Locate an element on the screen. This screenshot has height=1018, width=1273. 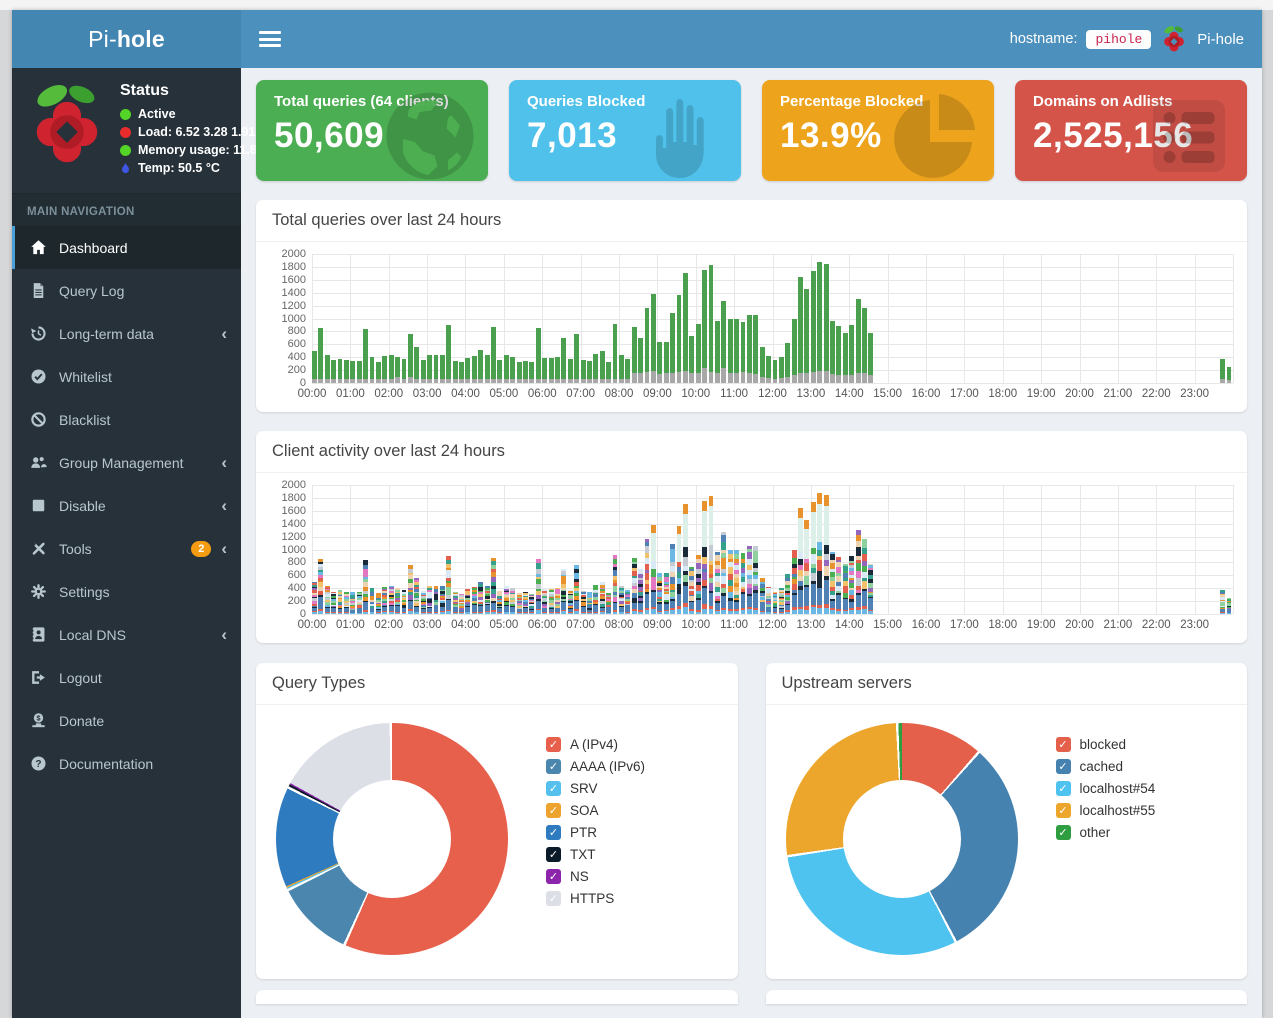
brand-logo: Pi-hole is located at coordinates (126, 39).